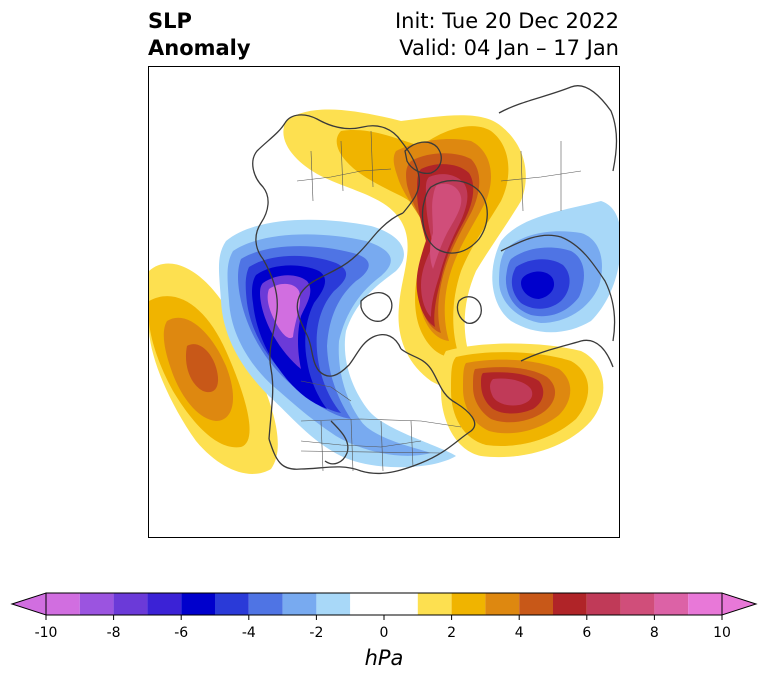 This screenshot has width=768, height=684. I want to click on colorbar-tick-label: 4, so click(519, 633).